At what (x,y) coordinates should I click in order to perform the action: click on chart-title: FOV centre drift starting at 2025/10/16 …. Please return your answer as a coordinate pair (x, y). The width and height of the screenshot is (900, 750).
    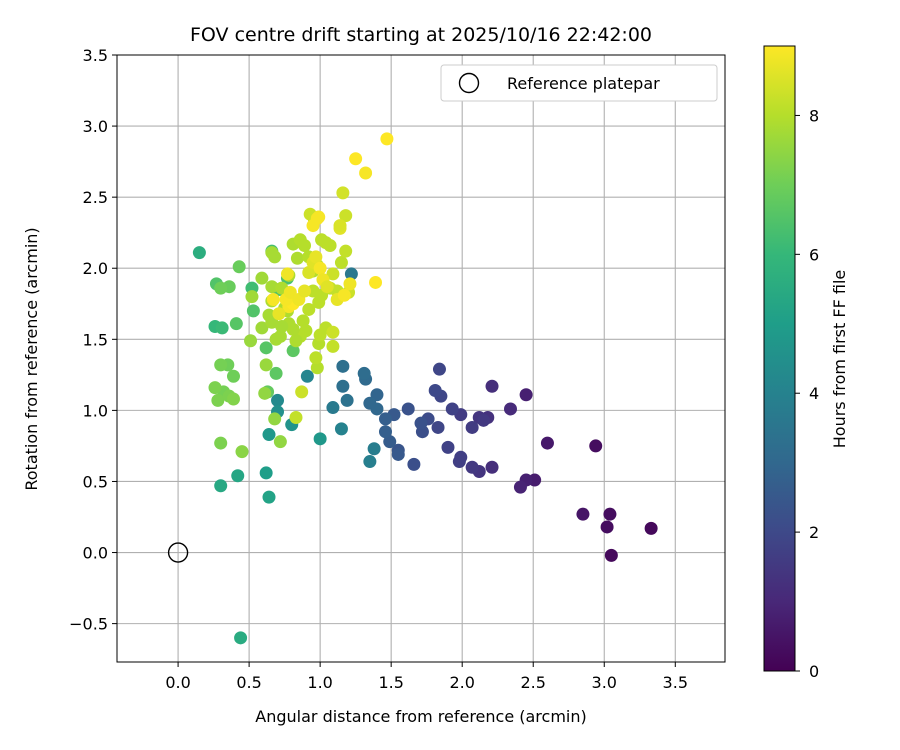
    Looking at the image, I should click on (421, 35).